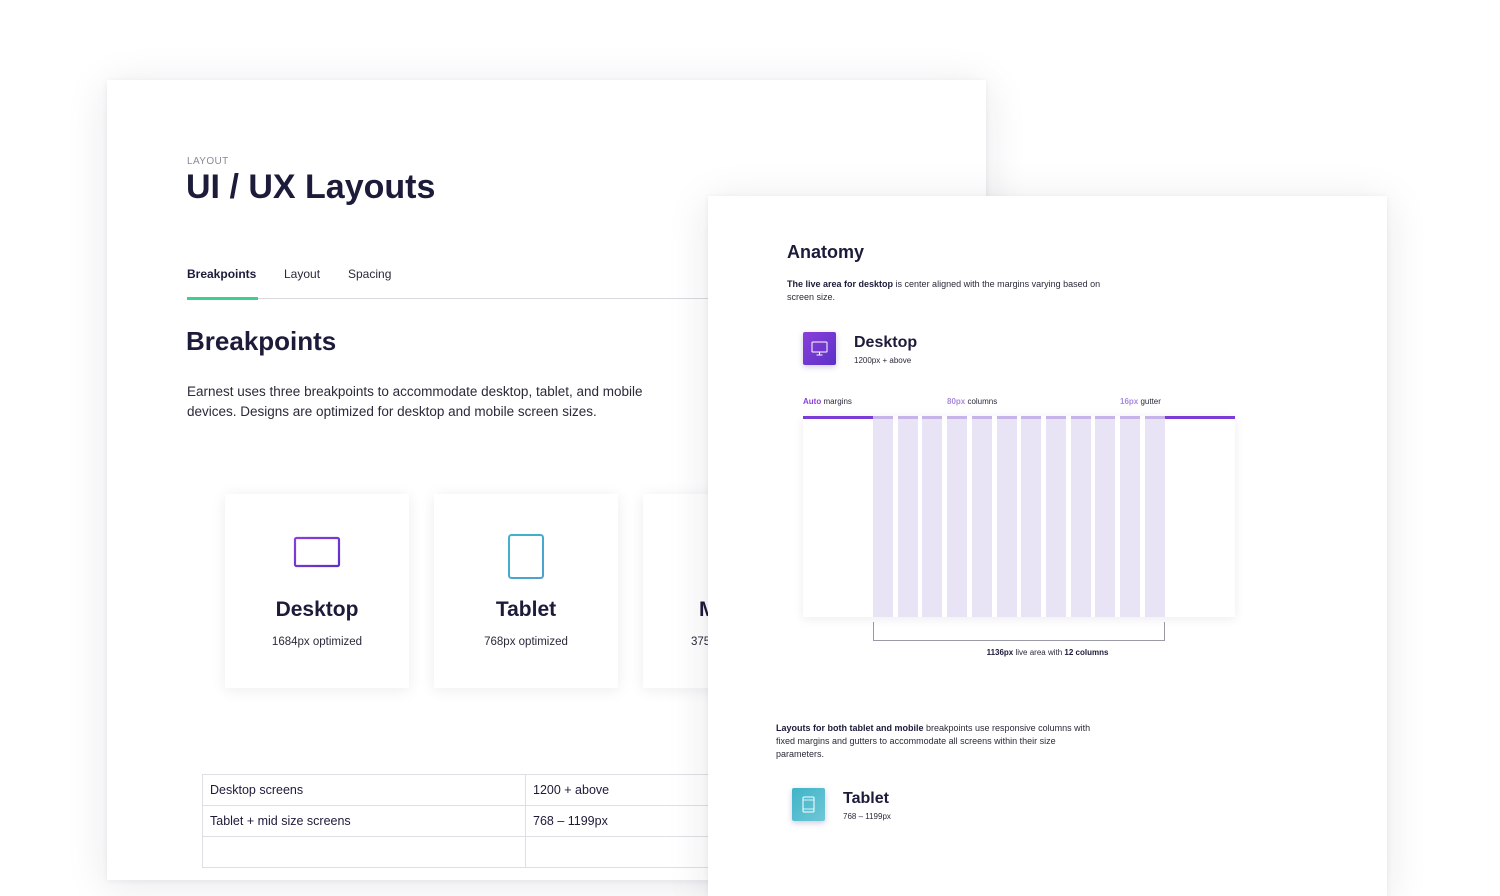  I want to click on columns-label: 80px columns, so click(972, 401).